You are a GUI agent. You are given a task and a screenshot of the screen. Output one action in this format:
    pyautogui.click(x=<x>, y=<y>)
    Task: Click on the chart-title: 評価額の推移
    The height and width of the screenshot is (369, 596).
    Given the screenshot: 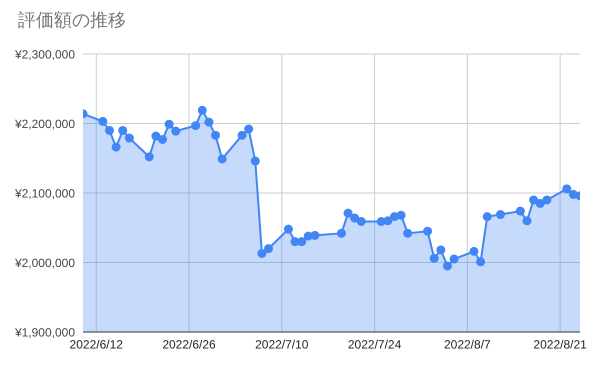 What is the action you would take?
    pyautogui.click(x=72, y=20)
    